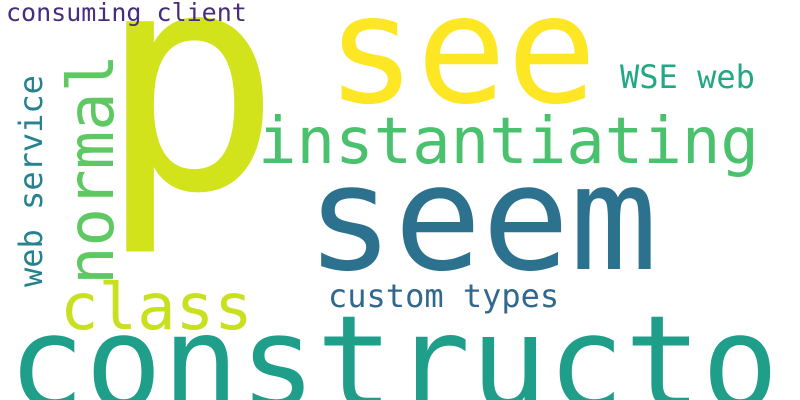 The height and width of the screenshot is (400, 800). Describe the element at coordinates (156, 308) in the screenshot. I see `word-class: class` at that location.